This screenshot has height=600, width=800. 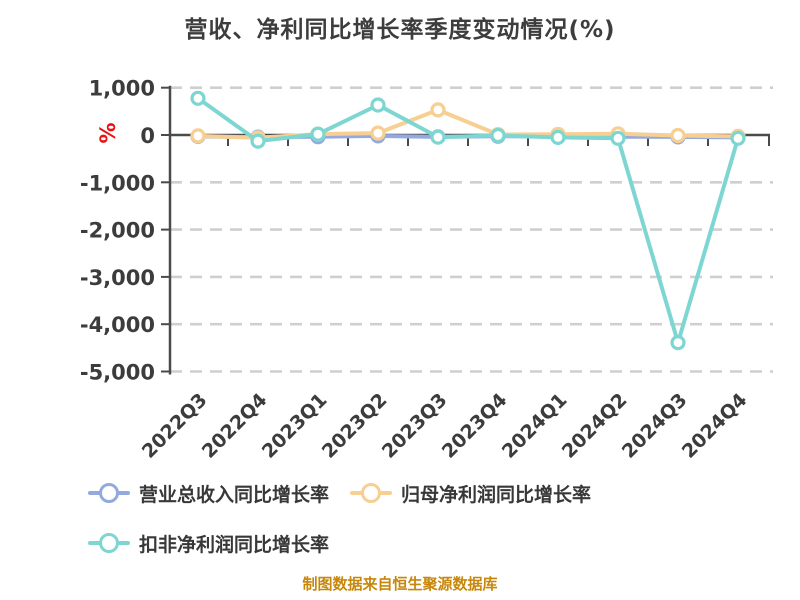 I want to click on x-tick-label: 2023Q3, so click(x=415, y=426).